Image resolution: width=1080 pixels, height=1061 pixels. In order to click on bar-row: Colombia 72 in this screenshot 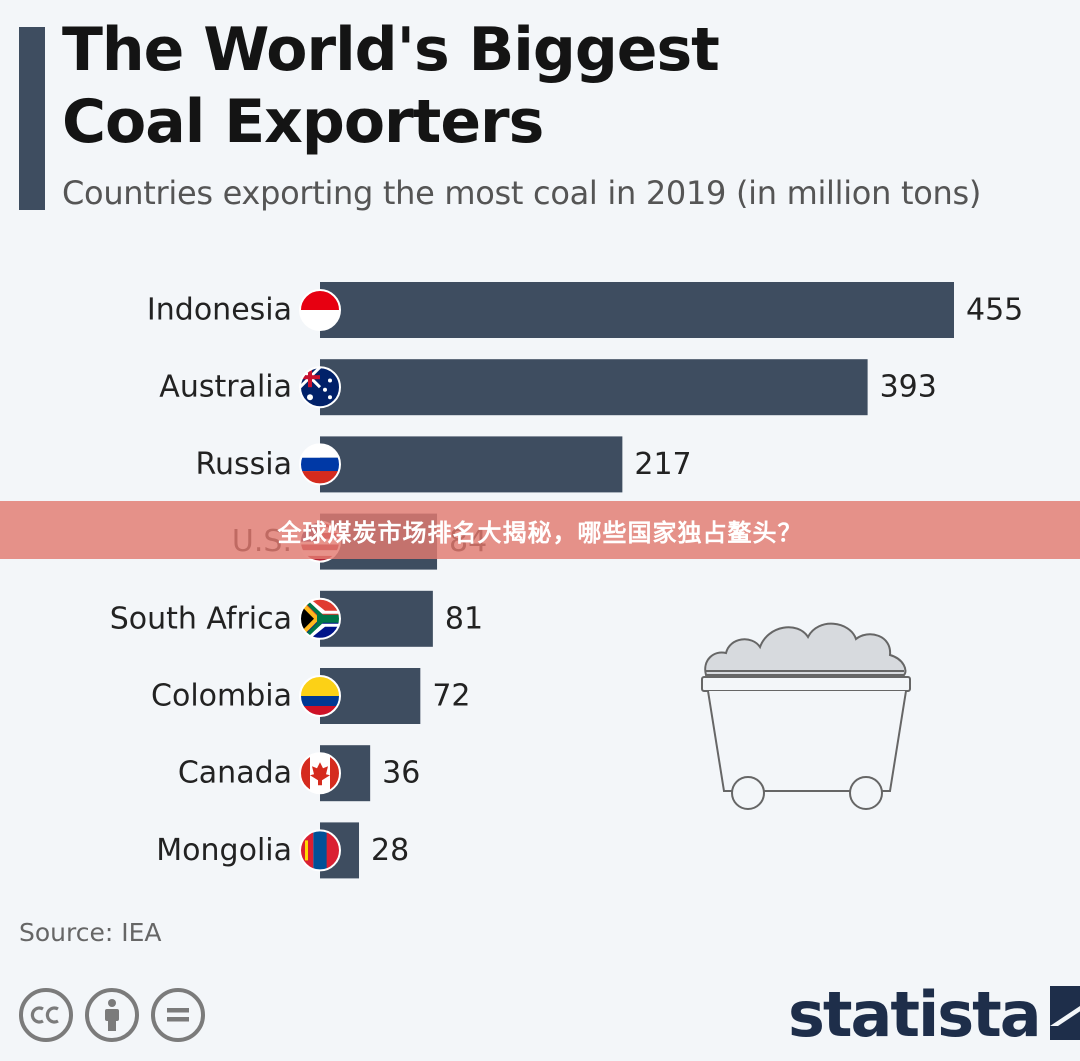, I will do `click(311, 696)`.